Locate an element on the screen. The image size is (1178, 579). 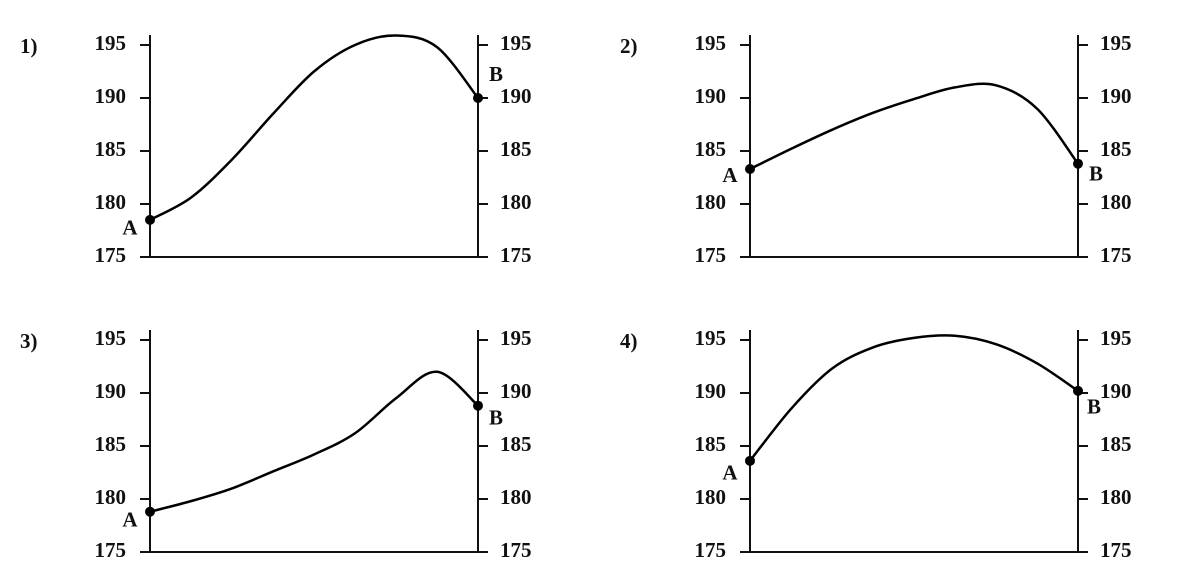
chart-title: 3) is located at coordinates (29, 341).